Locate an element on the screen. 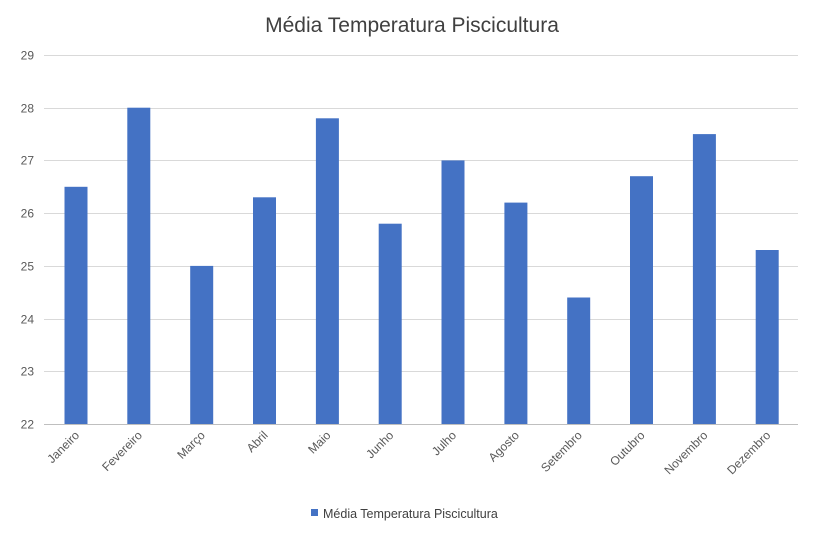 This screenshot has height=535, width=828. legend: Média Temperatura Piscicultura is located at coordinates (404, 514).